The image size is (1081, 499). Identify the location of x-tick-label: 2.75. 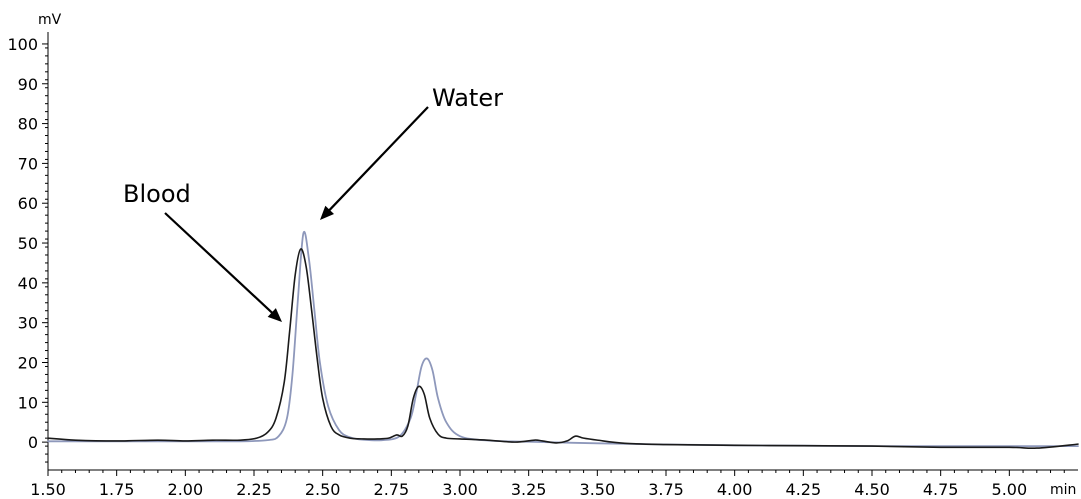
(392, 489).